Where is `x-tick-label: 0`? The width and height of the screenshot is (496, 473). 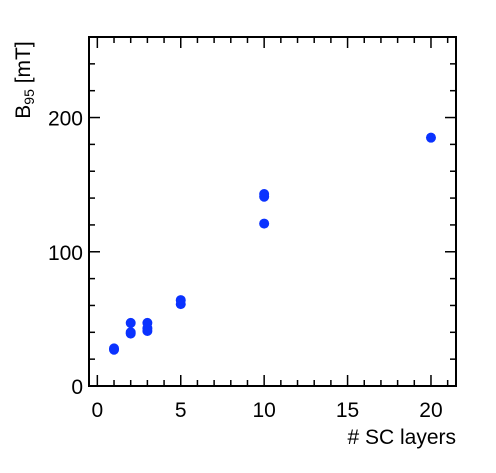
x-tick-label: 0 is located at coordinates (97, 410).